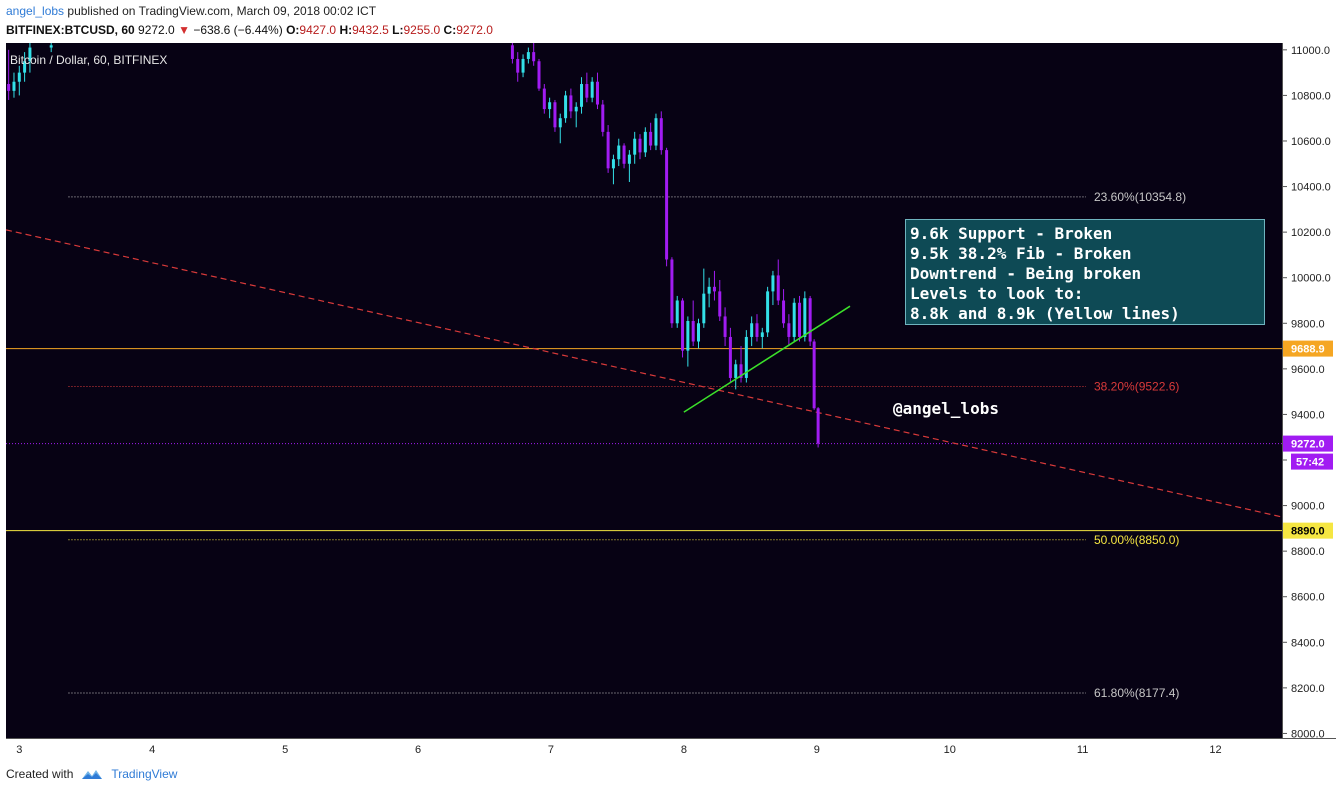  Describe the element at coordinates (1136, 386) in the screenshot. I see `fib-level-label: 38.20%(9522.6)` at that location.